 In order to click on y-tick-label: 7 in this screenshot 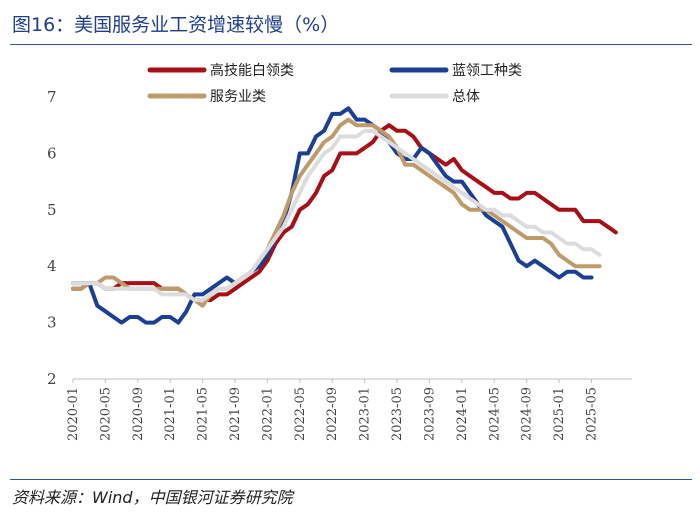, I will do `click(52, 97)`.